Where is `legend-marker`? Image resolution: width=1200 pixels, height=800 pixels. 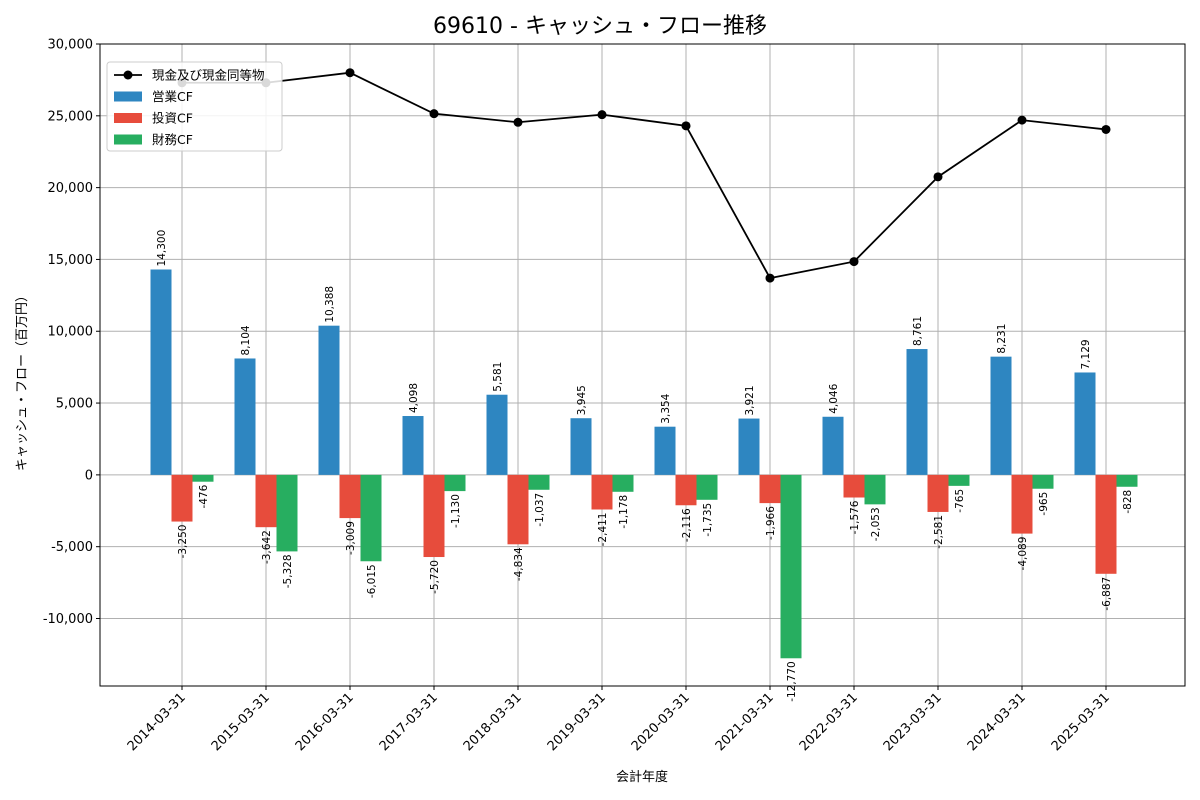 legend-marker is located at coordinates (128, 75).